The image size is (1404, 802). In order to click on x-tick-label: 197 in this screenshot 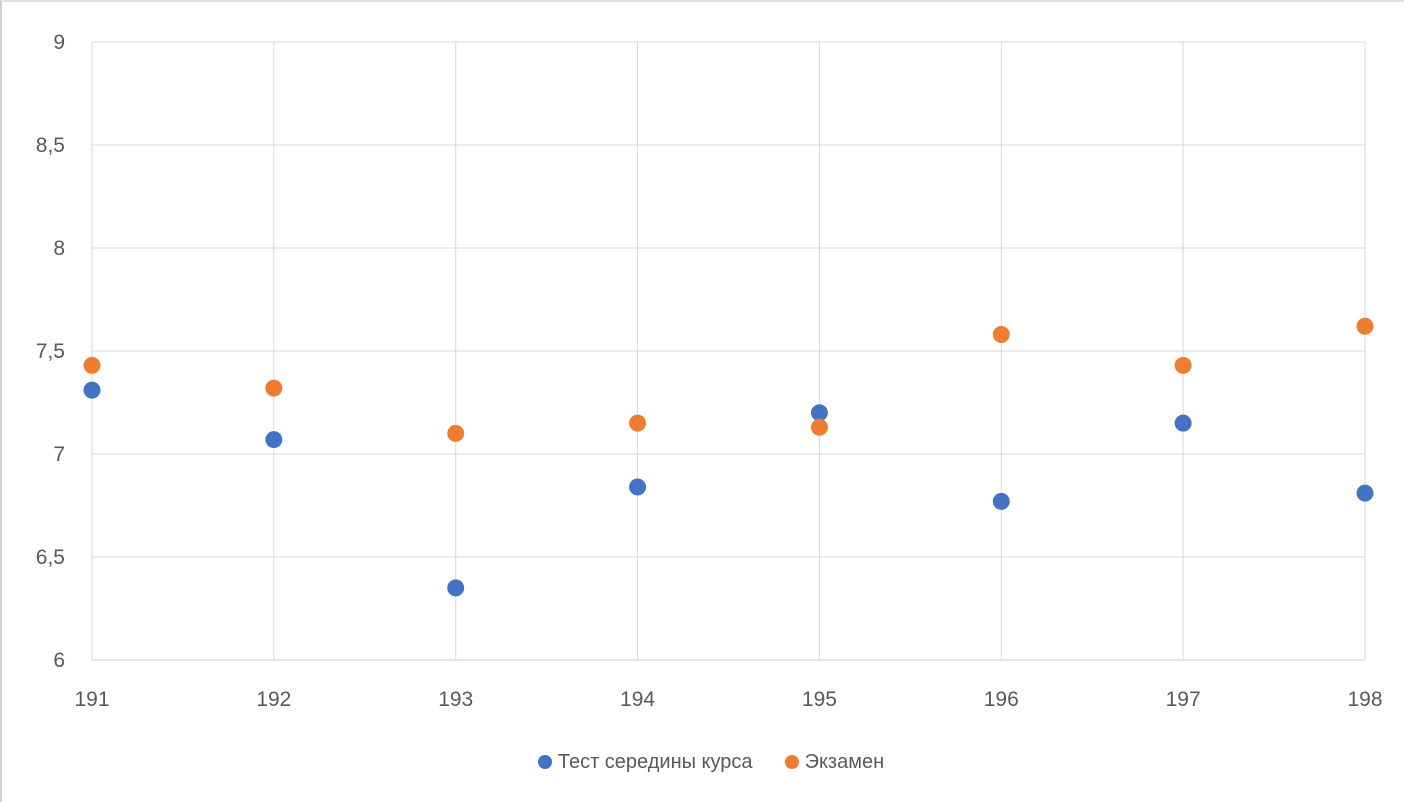, I will do `click(1183, 699)`.